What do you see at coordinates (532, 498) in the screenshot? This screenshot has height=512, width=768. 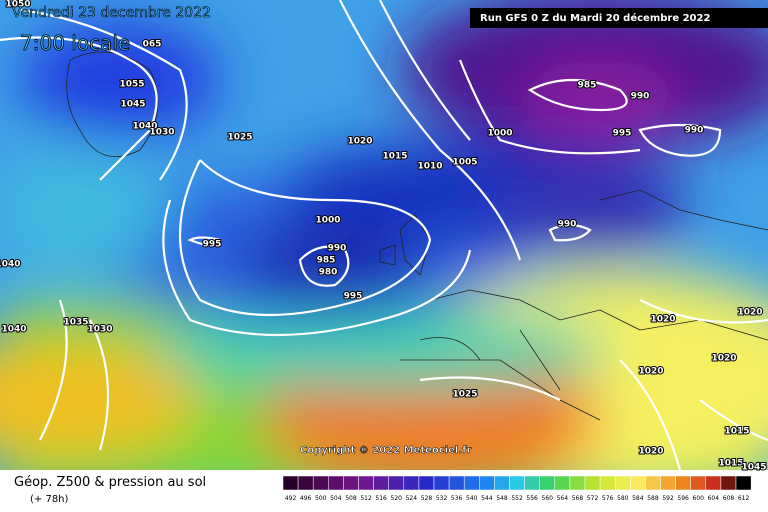 I see `legend-label: 556` at bounding box center [532, 498].